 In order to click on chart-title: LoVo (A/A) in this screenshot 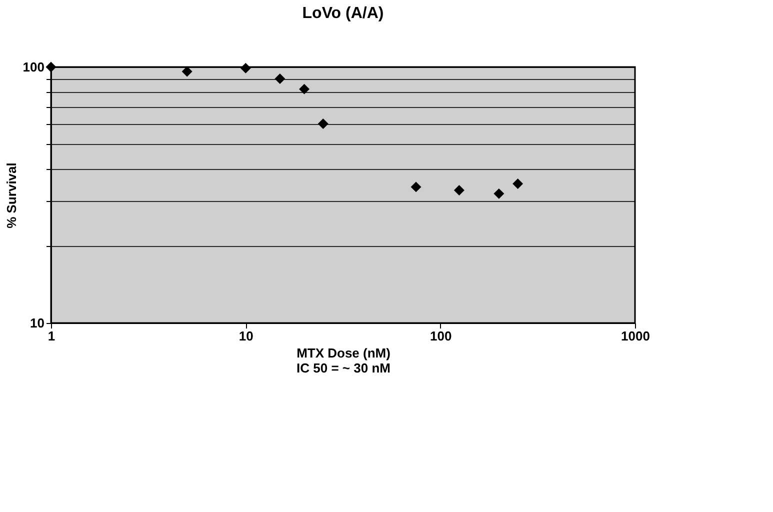, I will do `click(343, 13)`.